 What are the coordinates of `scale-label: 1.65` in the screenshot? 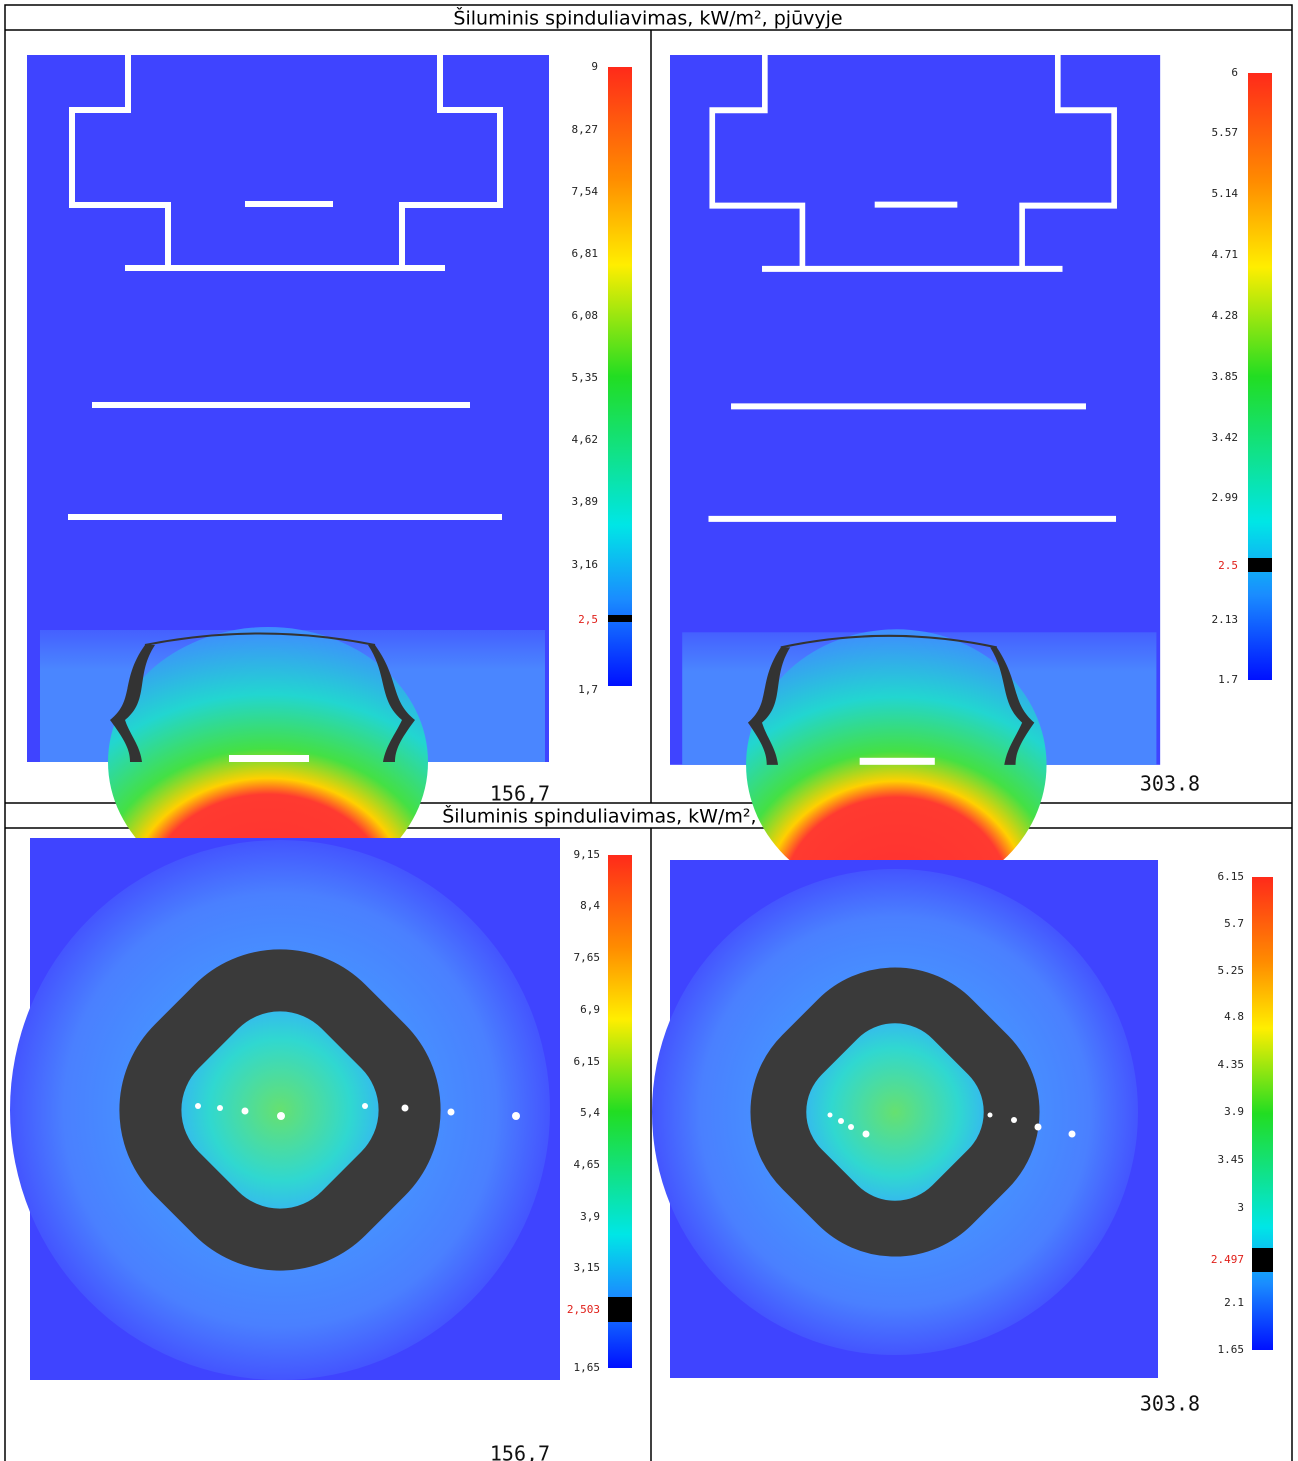 It's located at (1231, 1349).